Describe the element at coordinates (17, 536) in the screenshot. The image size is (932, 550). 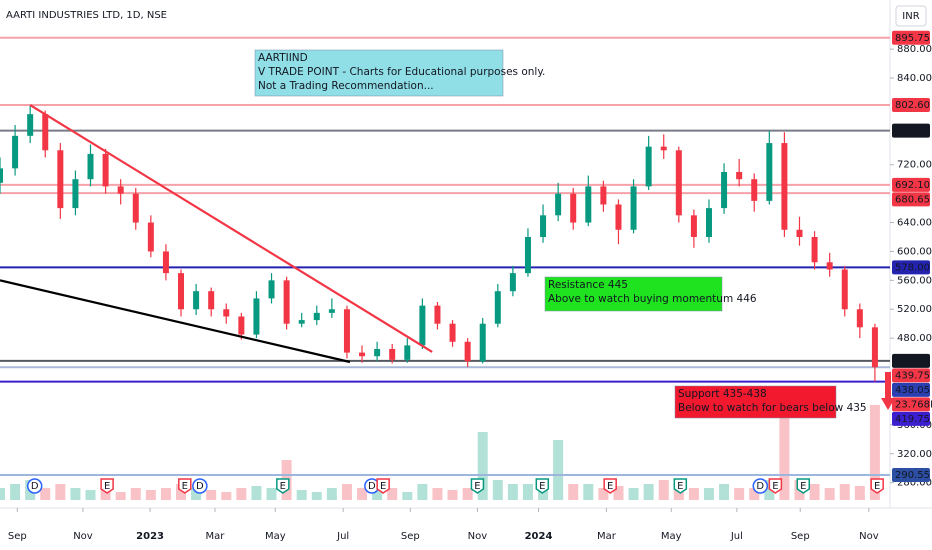
I see `x-tick-label: Sep` at that location.